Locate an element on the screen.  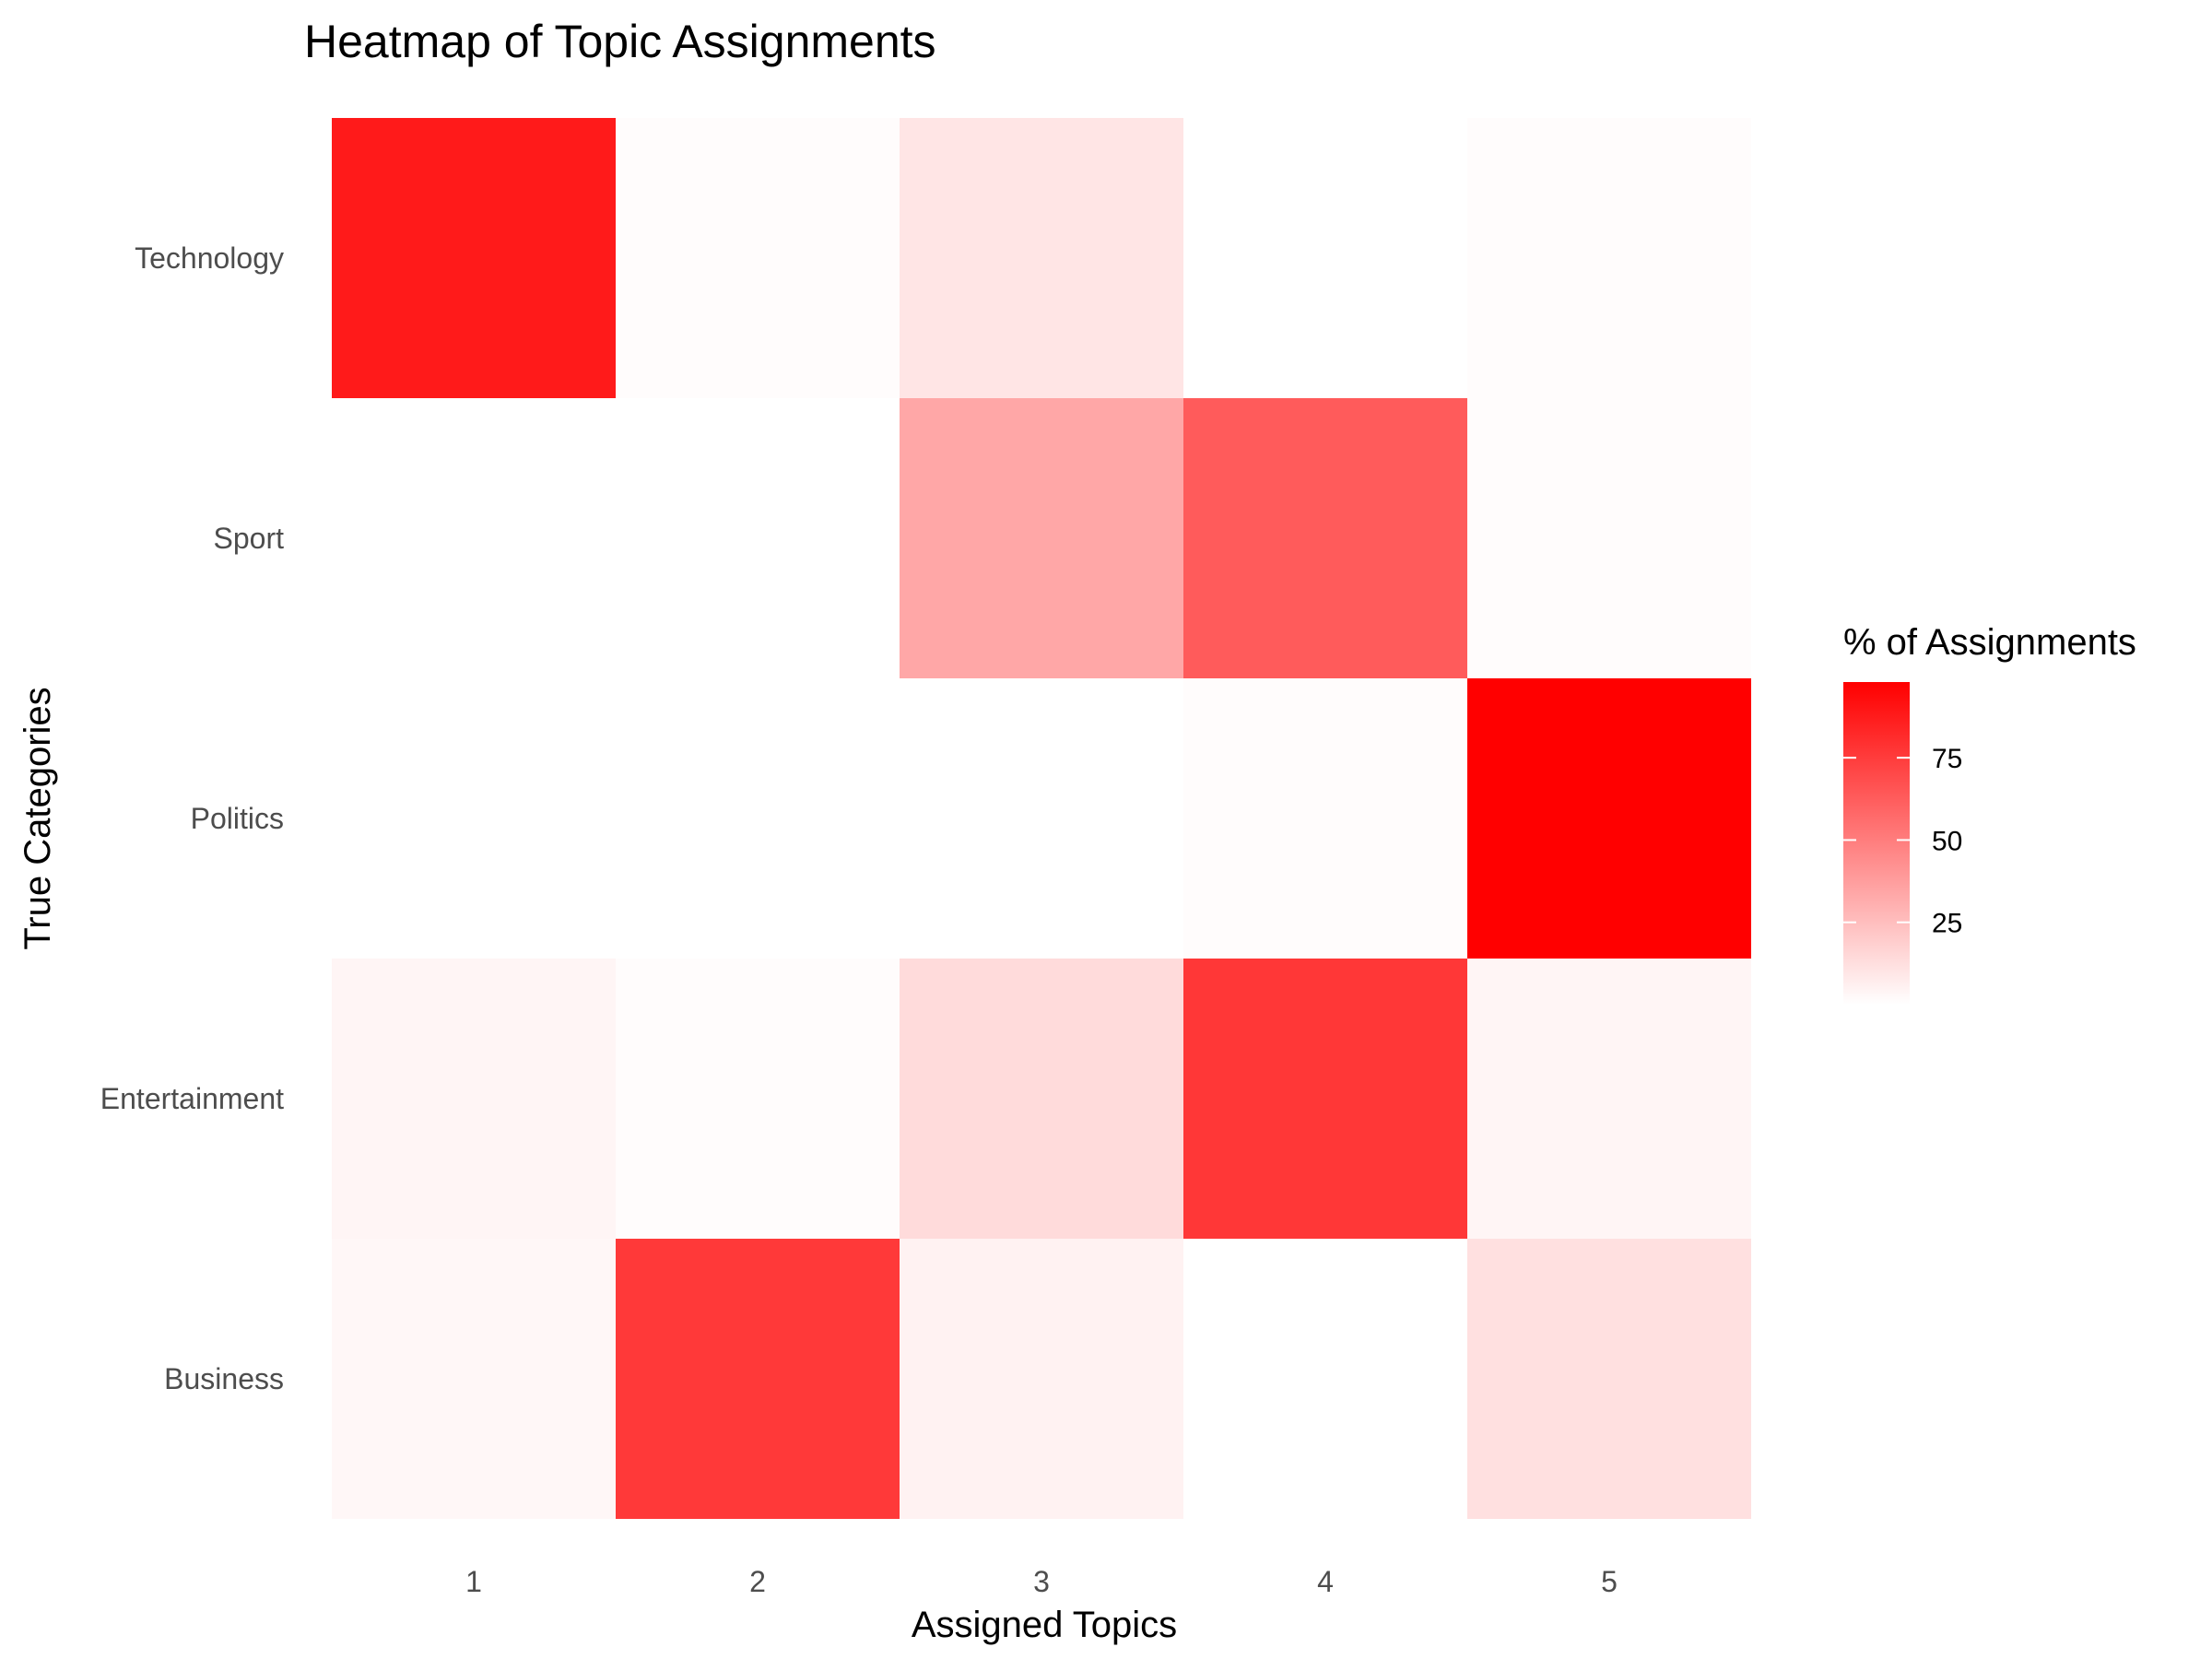
y-axis-title: True Categories is located at coordinates (38, 818).